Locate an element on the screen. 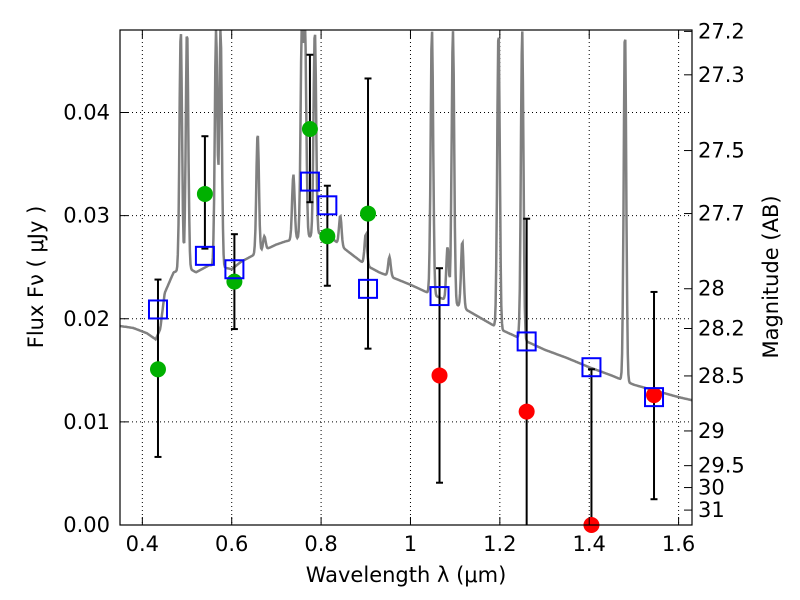 This screenshot has width=800, height=600. y-tick-label: 0.04 is located at coordinates (86, 113).